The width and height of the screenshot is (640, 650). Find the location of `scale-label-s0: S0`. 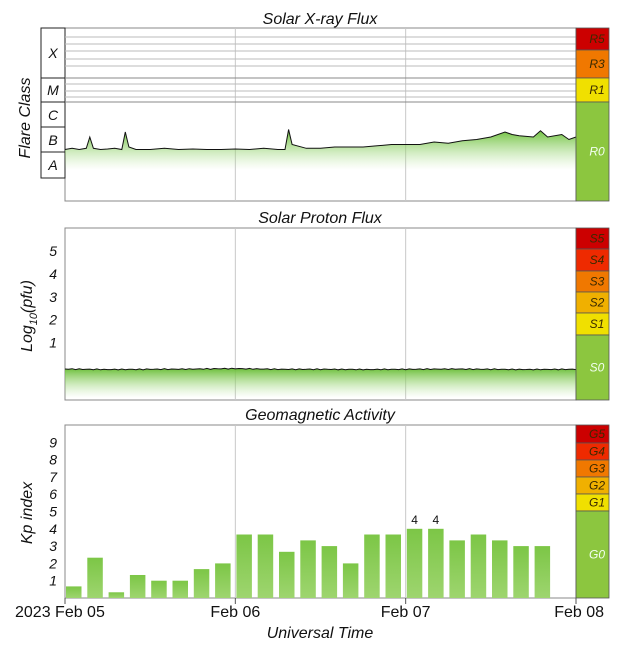

scale-label-s0: S0 is located at coordinates (597, 368).